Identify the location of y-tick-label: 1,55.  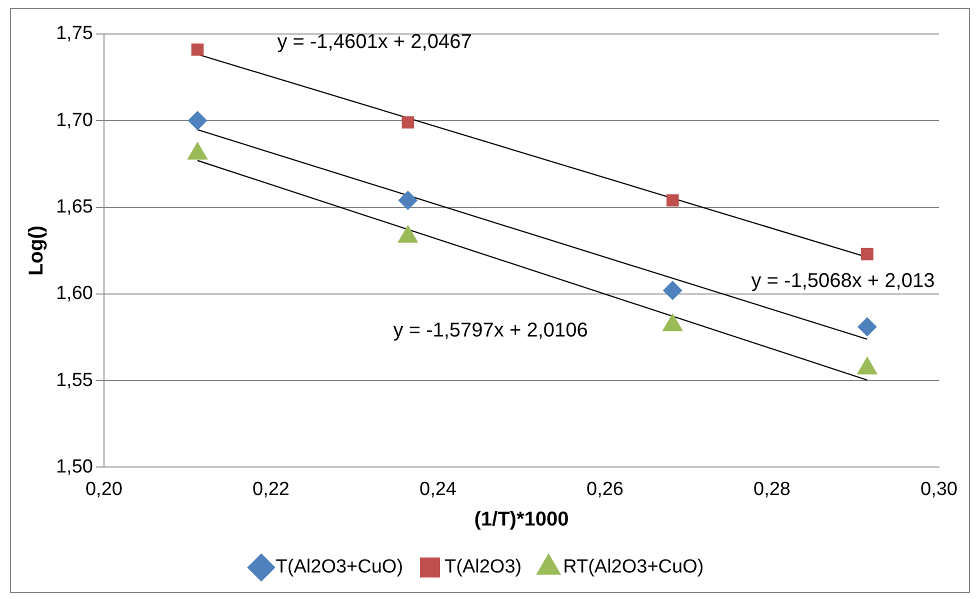
(74, 380).